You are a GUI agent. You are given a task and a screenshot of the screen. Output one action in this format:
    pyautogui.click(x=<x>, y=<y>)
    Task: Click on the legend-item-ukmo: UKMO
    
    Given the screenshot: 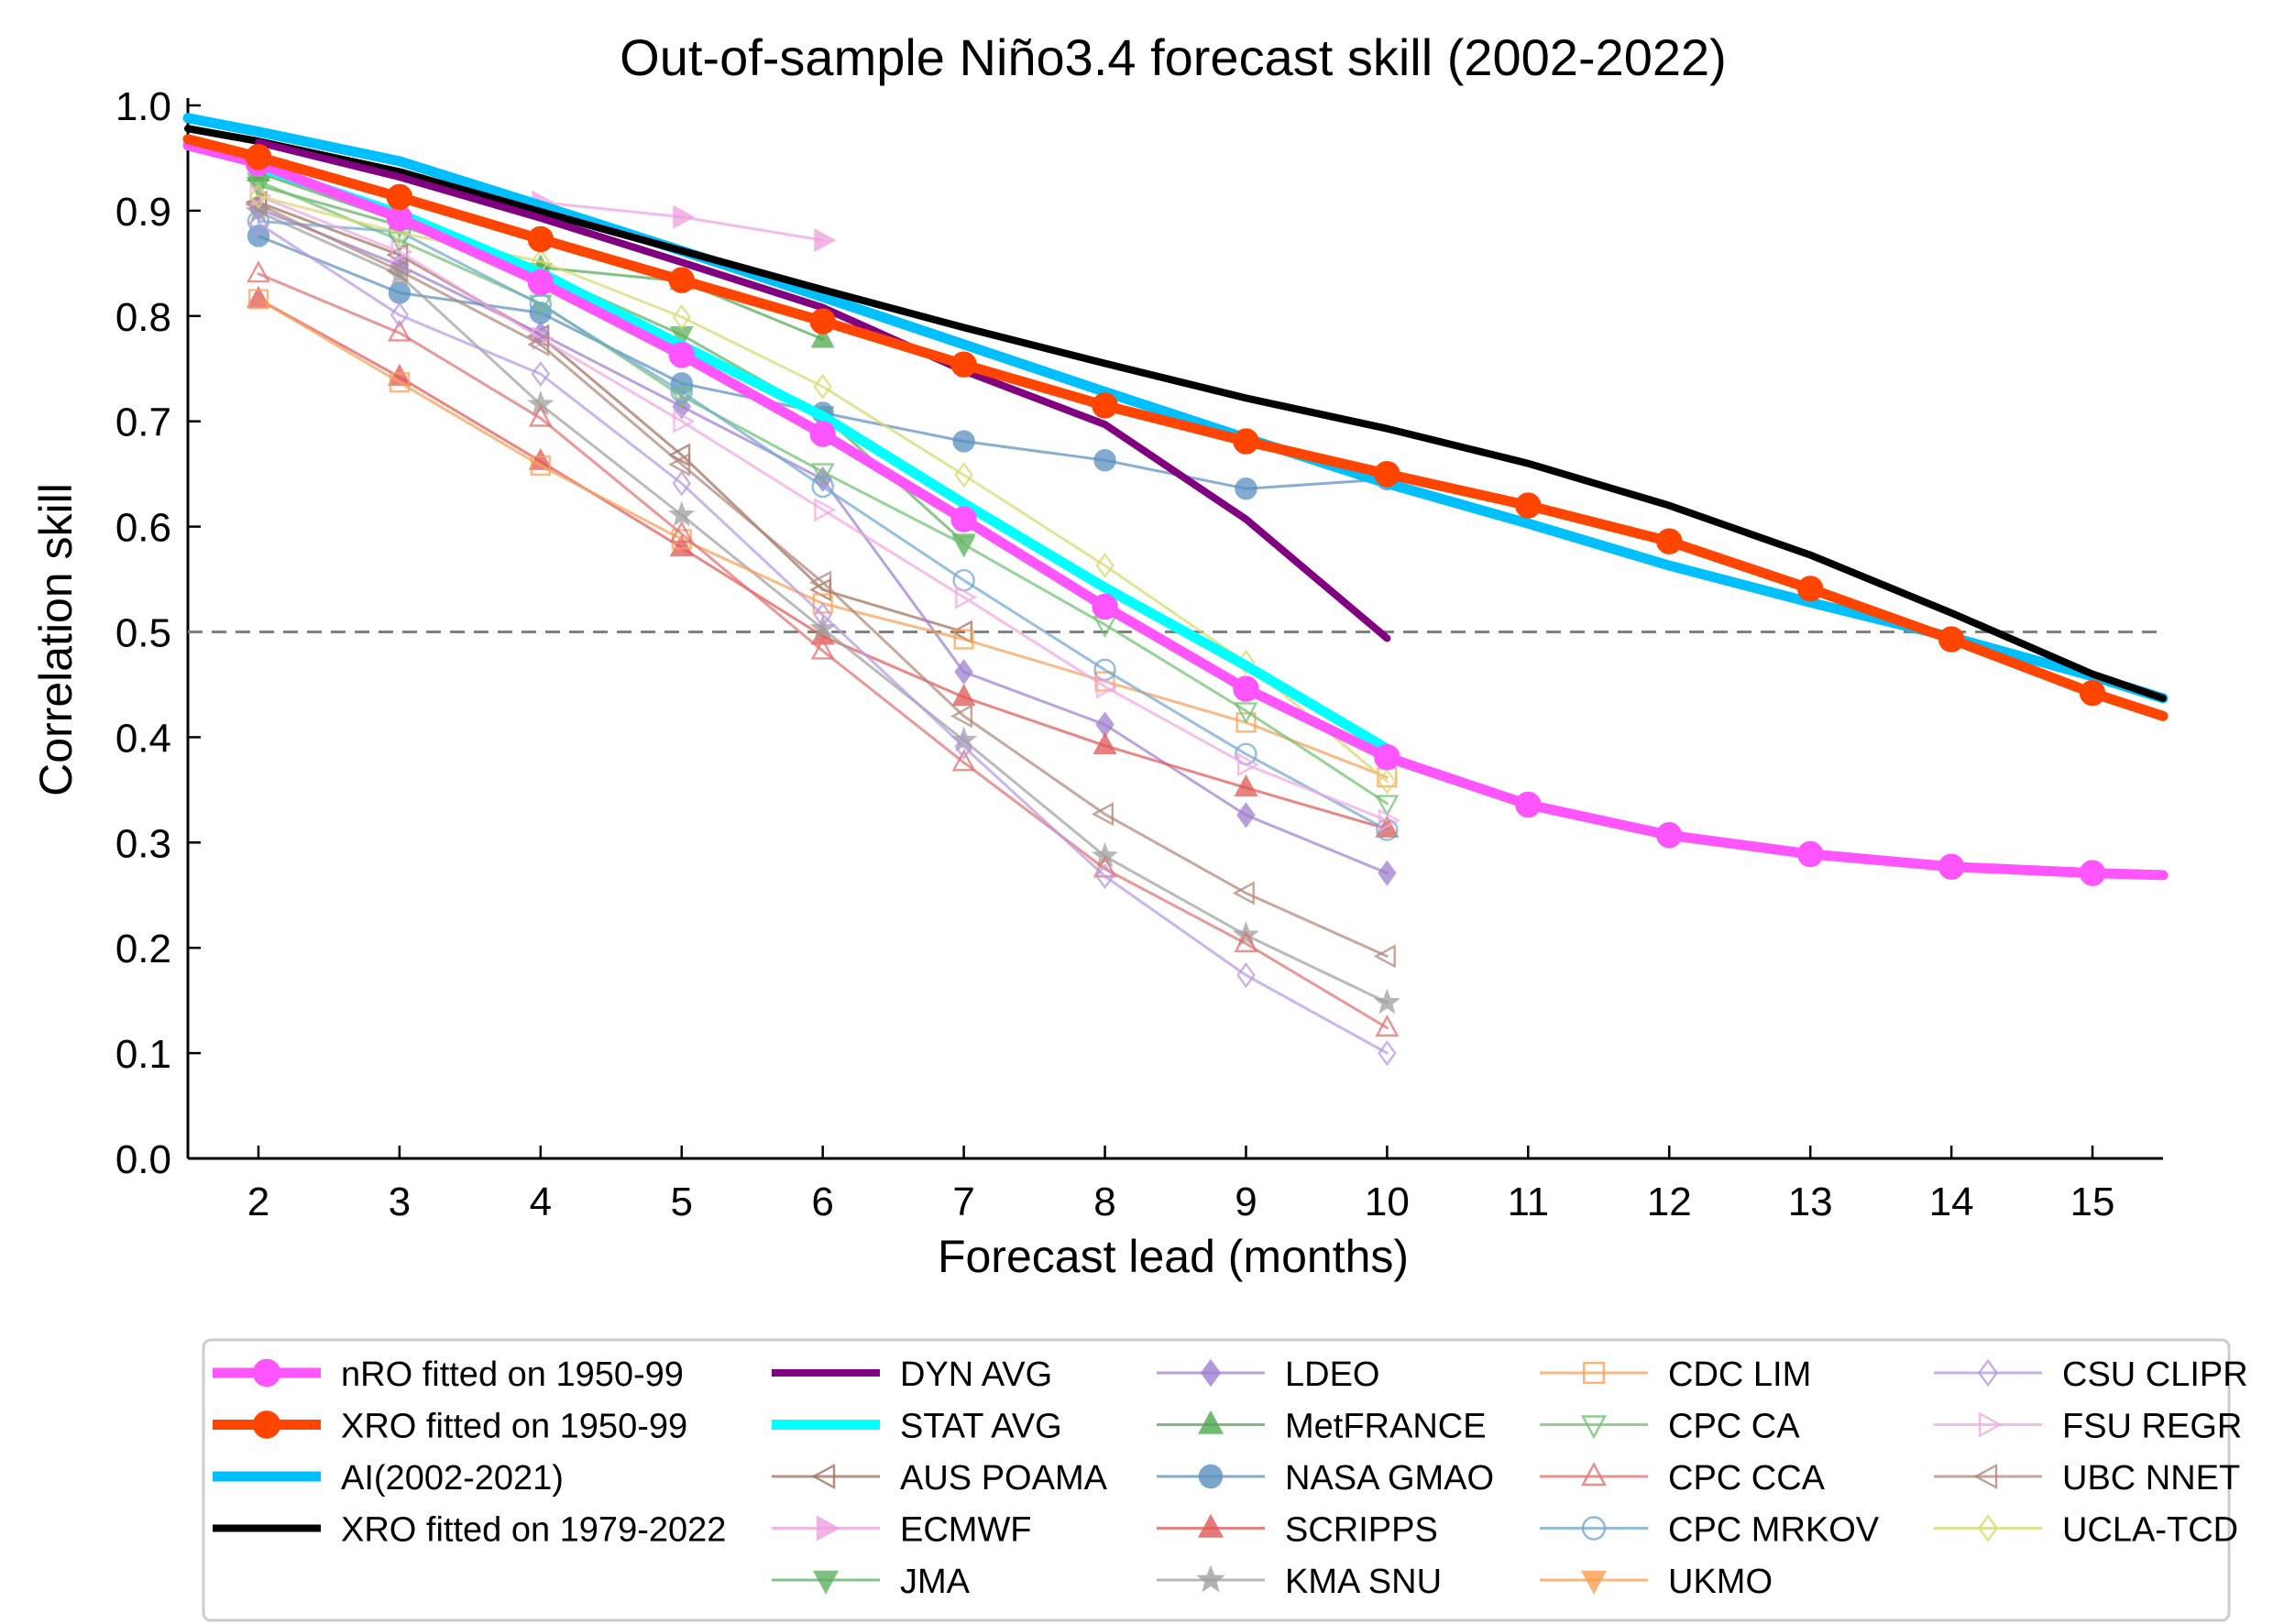 What is the action you would take?
    pyautogui.click(x=1656, y=1582)
    